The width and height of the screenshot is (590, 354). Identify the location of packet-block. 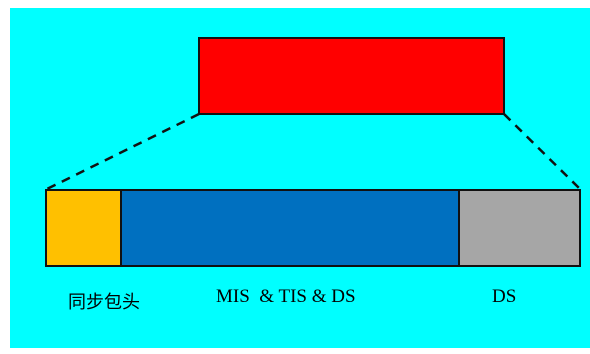
(351, 76).